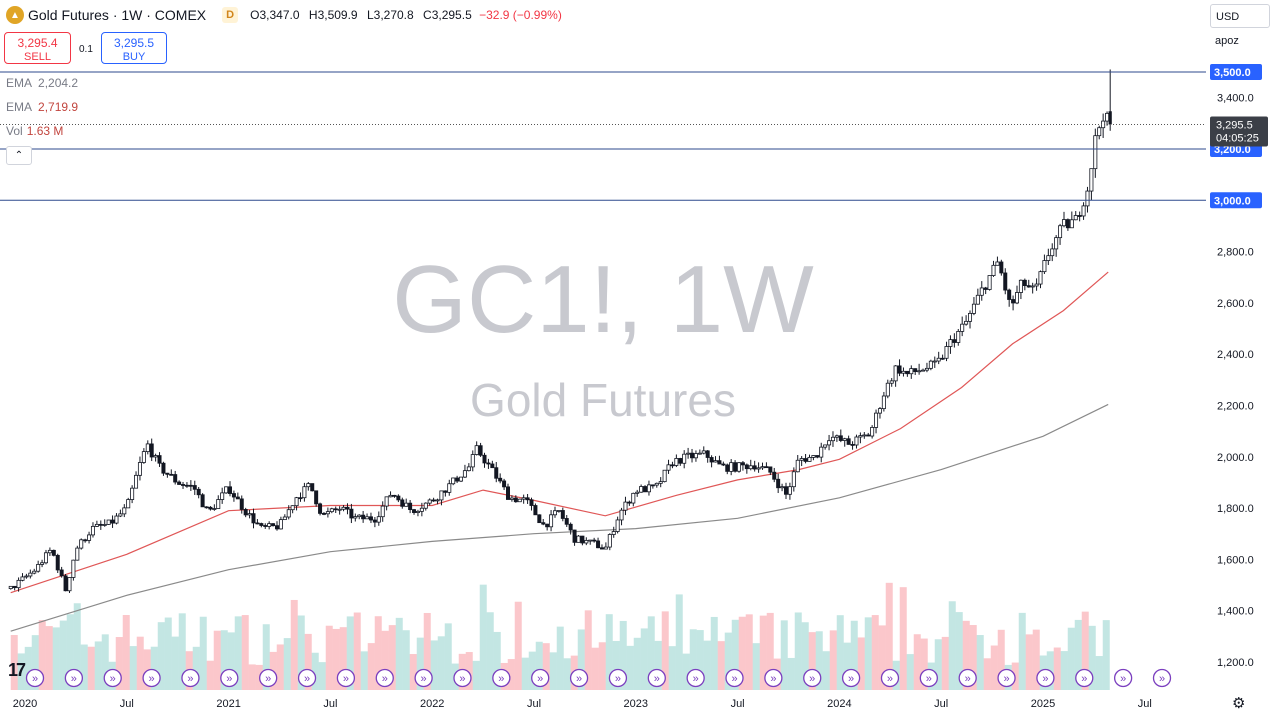 The height and width of the screenshot is (717, 1276). Describe the element at coordinates (117, 15) in the screenshot. I see `symbol-title: Gold Futures · 1W · COMEX` at that location.